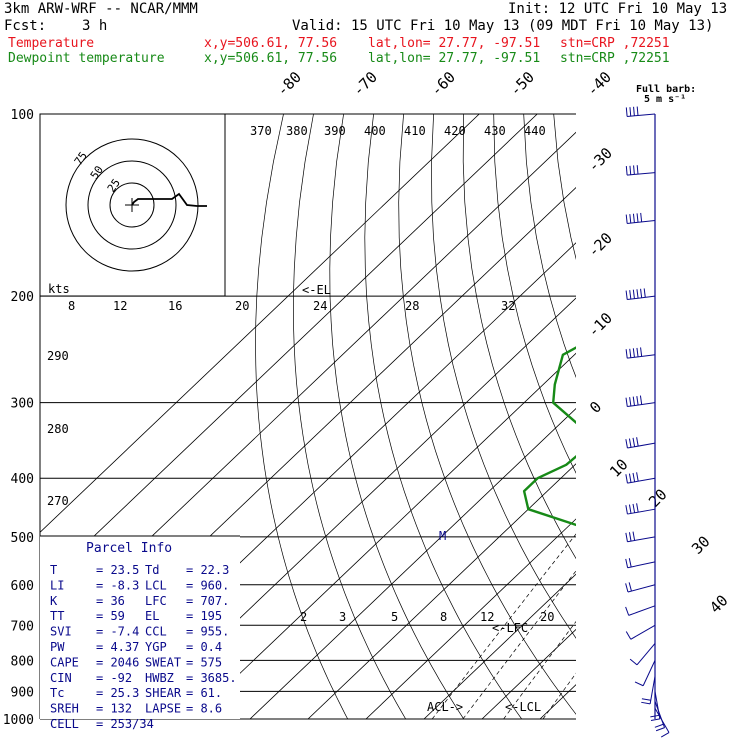 The height and width of the screenshot is (740, 740). I want to click on theta-label: 420, so click(455, 131).